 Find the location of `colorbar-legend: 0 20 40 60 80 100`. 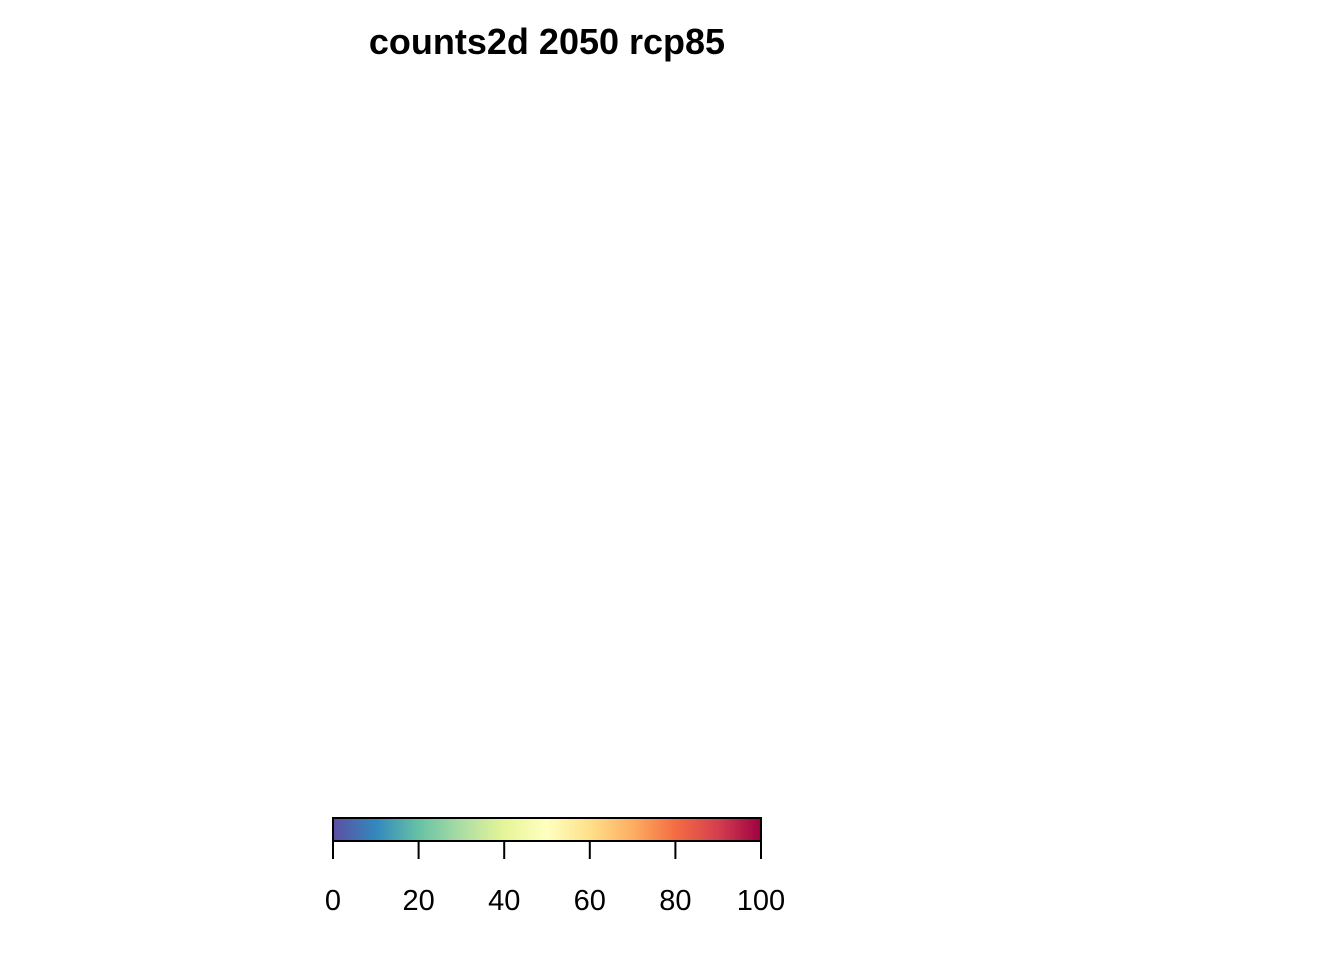

colorbar-legend: 0 20 40 60 80 100 is located at coordinates (555, 867).